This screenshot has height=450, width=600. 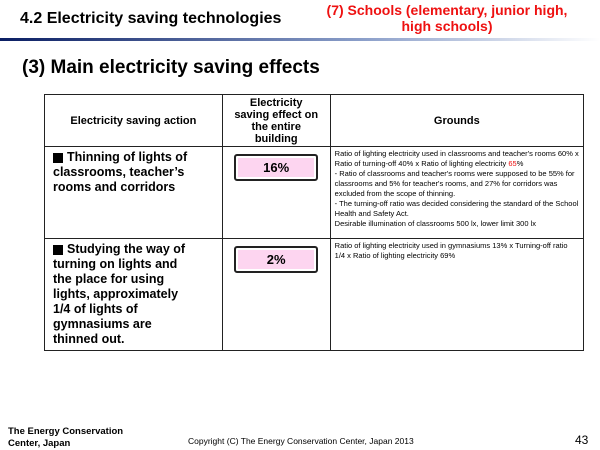 What do you see at coordinates (116, 294) in the screenshot?
I see `action-text-line: lights, approximately` at bounding box center [116, 294].